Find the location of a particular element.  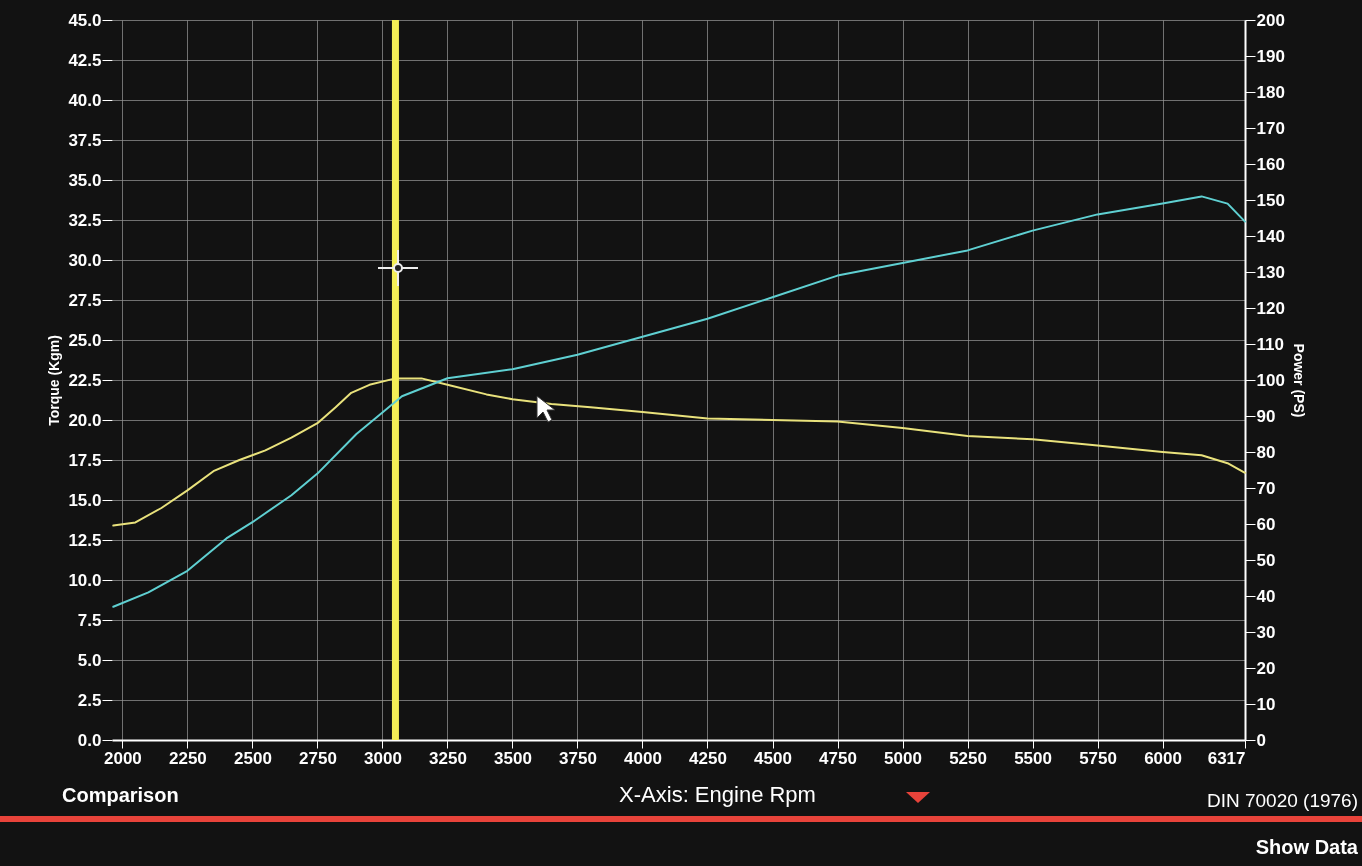

y2-tick-label: 50 is located at coordinates (1266, 560).